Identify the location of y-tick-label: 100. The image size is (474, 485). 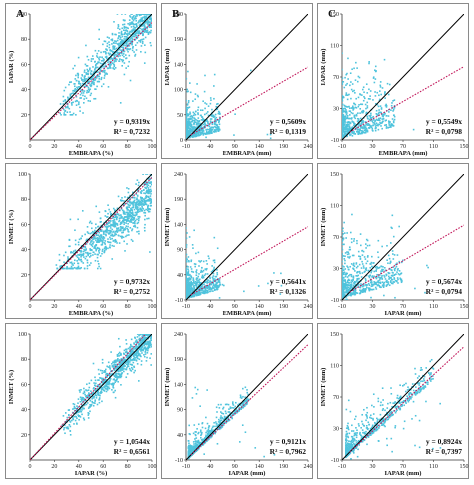
(22, 175).